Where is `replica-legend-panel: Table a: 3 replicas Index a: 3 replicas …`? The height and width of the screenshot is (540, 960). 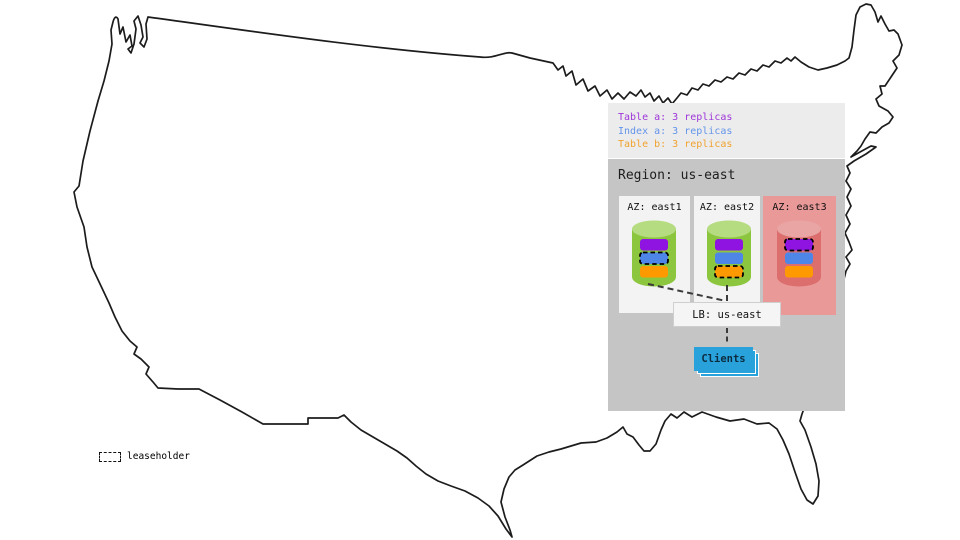 replica-legend-panel: Table a: 3 replicas Index a: 3 replicas … is located at coordinates (726, 130).